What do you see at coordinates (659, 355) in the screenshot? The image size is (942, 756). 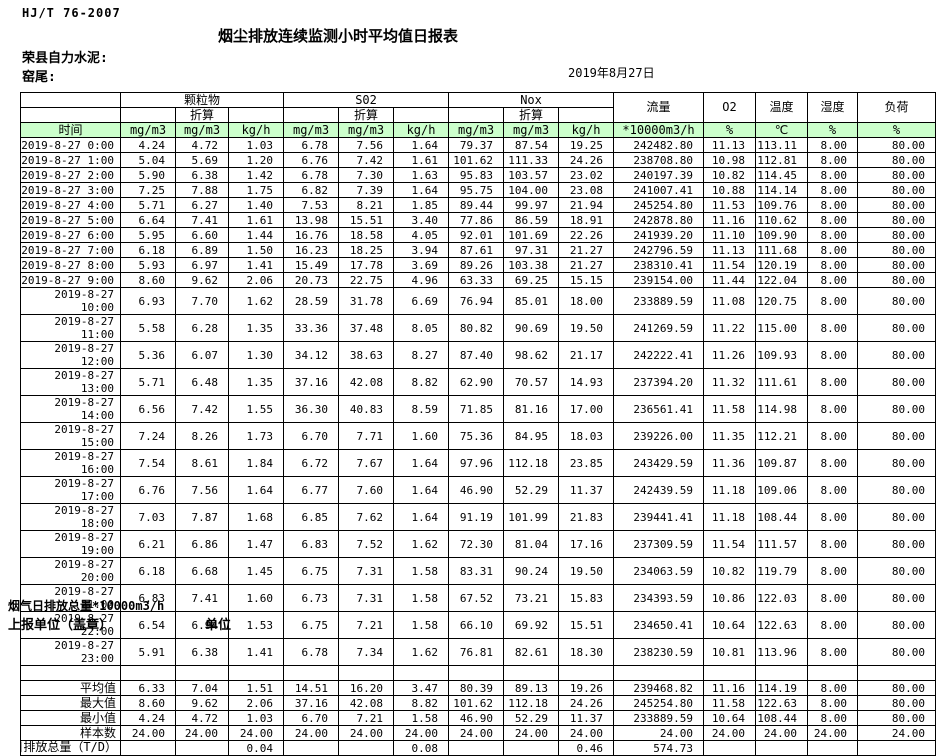 I see `value-cell: 242222.41` at bounding box center [659, 355].